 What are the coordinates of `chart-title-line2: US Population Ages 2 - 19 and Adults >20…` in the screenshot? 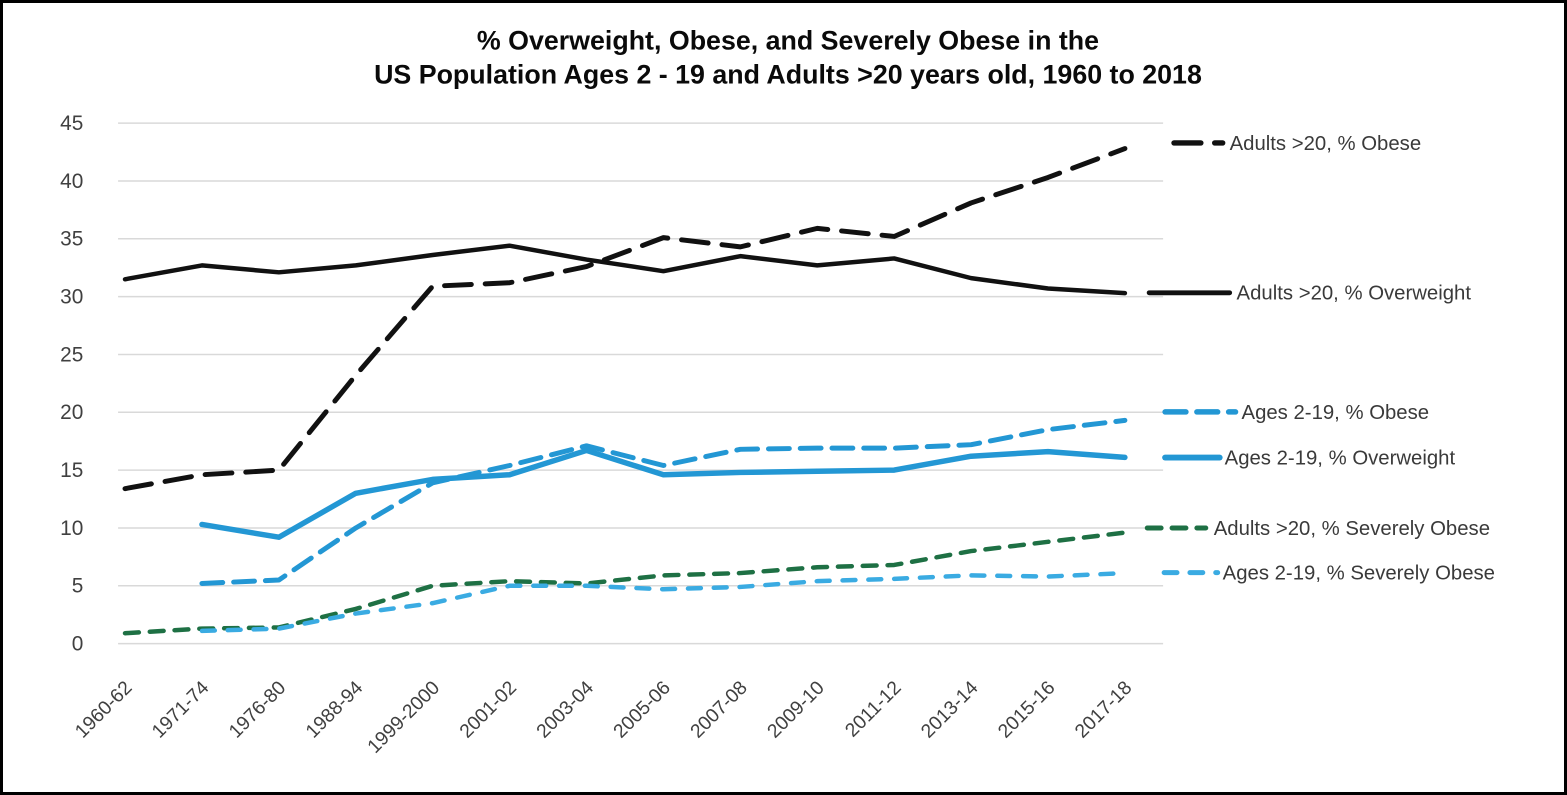 It's located at (788, 74).